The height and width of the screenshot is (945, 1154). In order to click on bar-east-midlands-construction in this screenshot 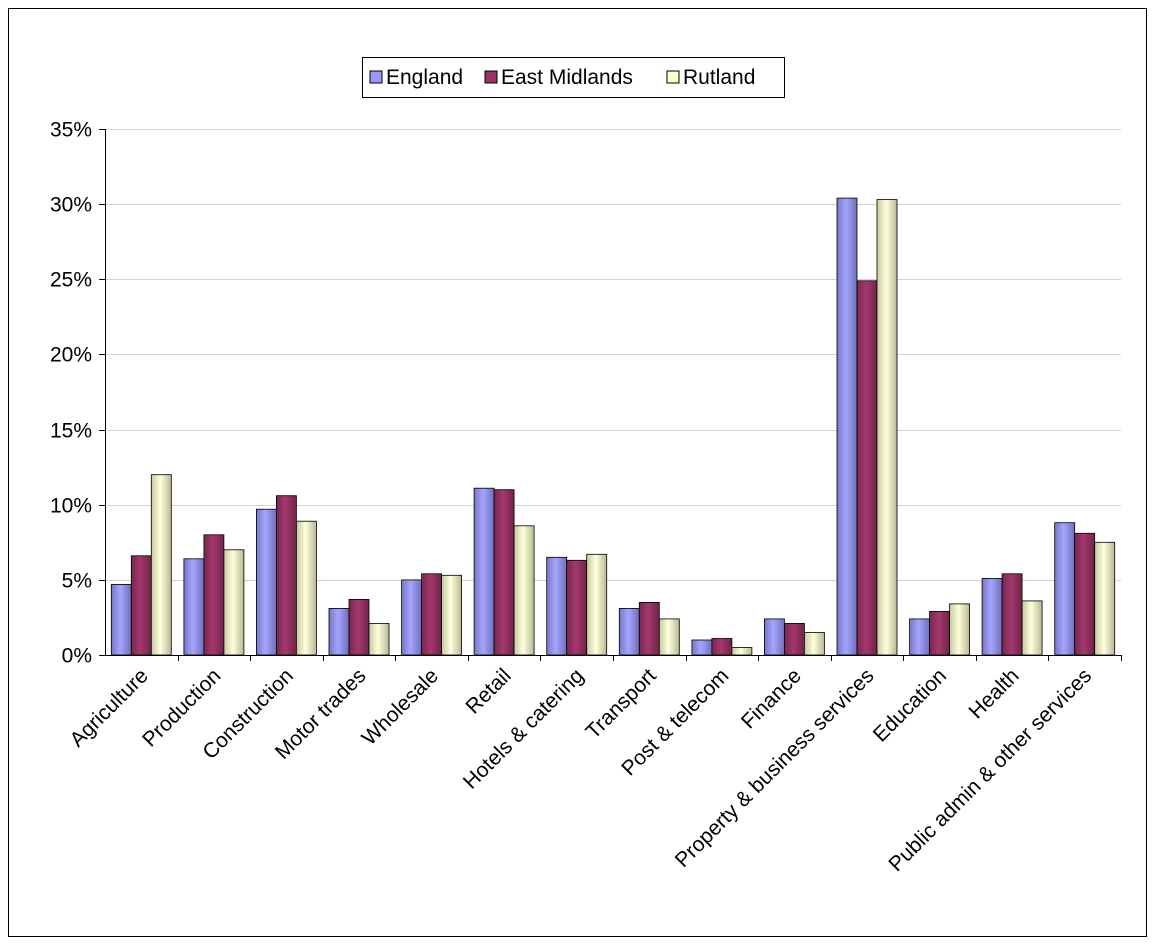, I will do `click(286, 575)`.